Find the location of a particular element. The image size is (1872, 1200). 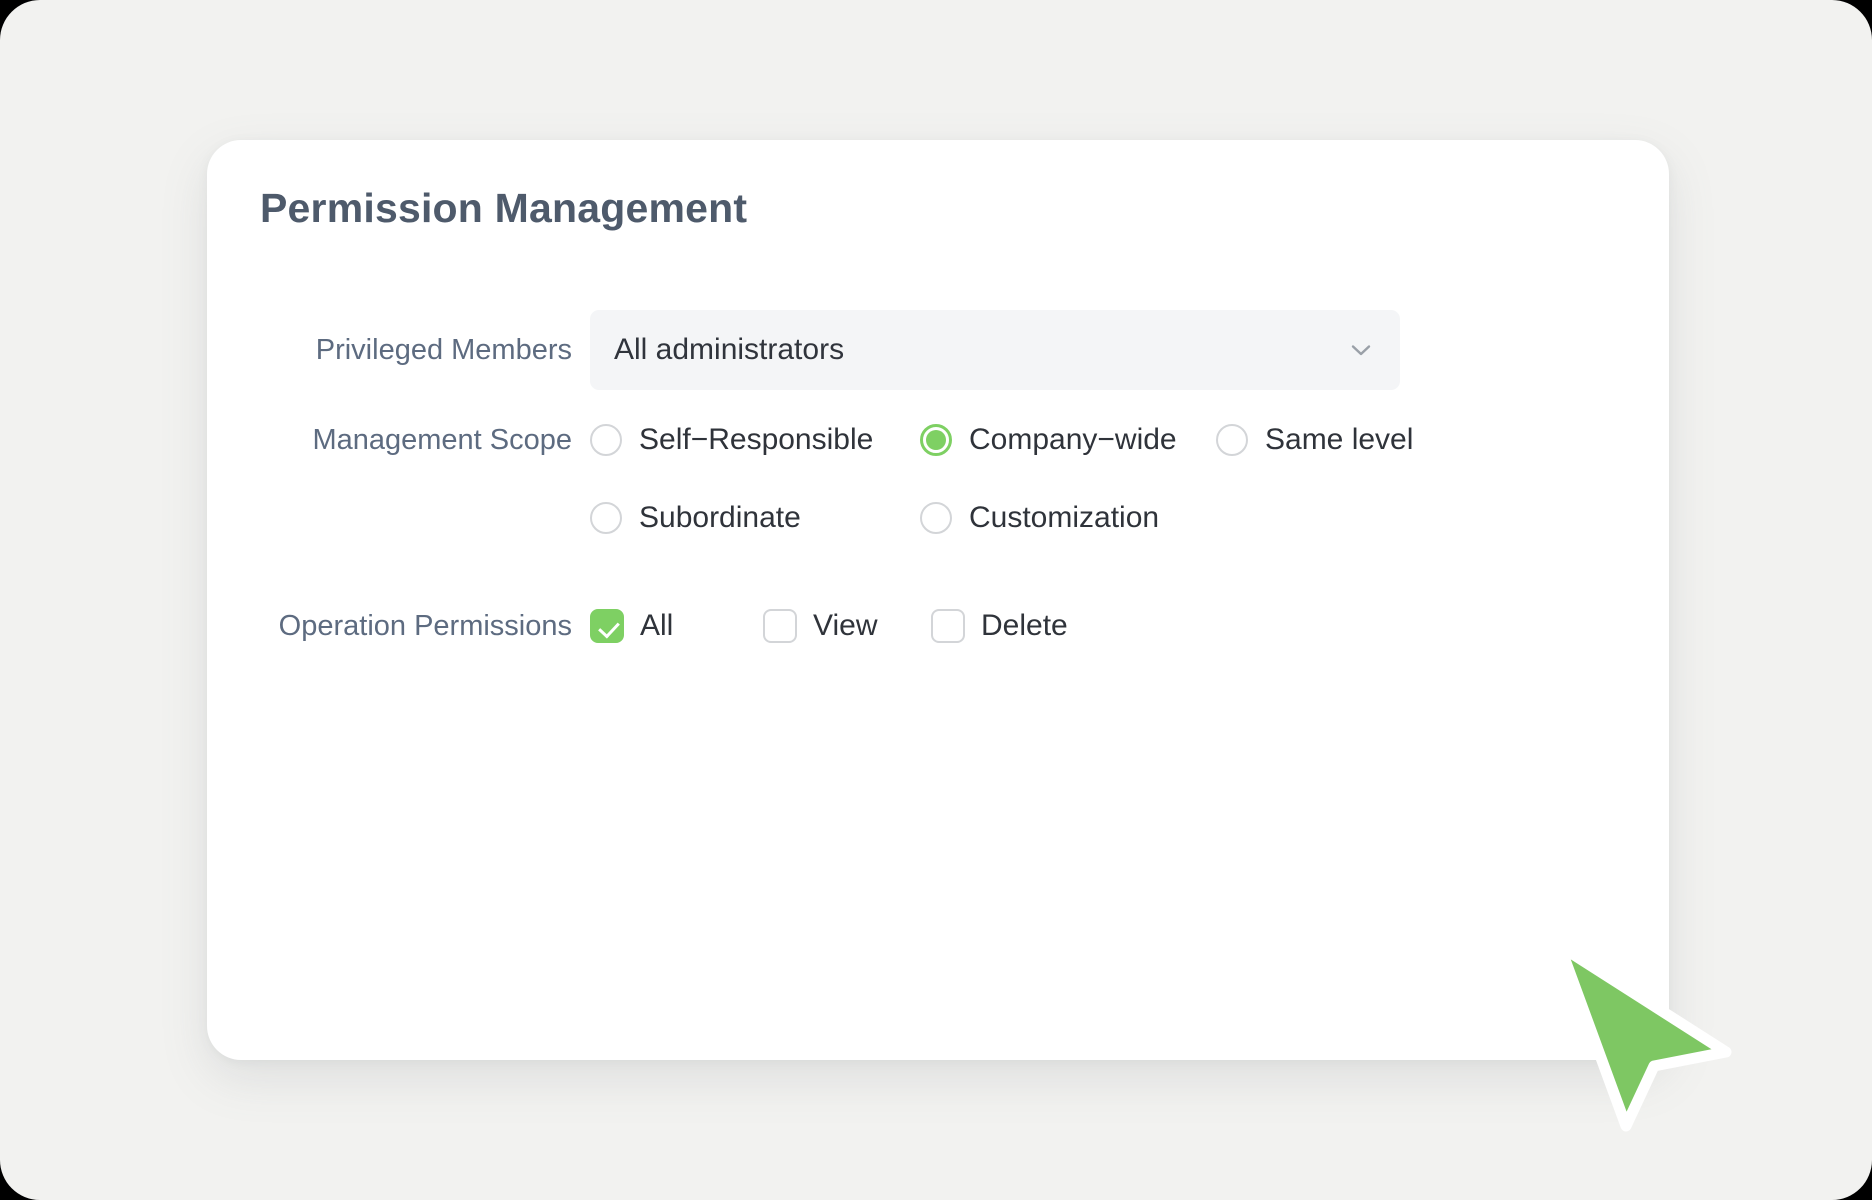

operation-permissions-label: Operation Permissions is located at coordinates (425, 626).